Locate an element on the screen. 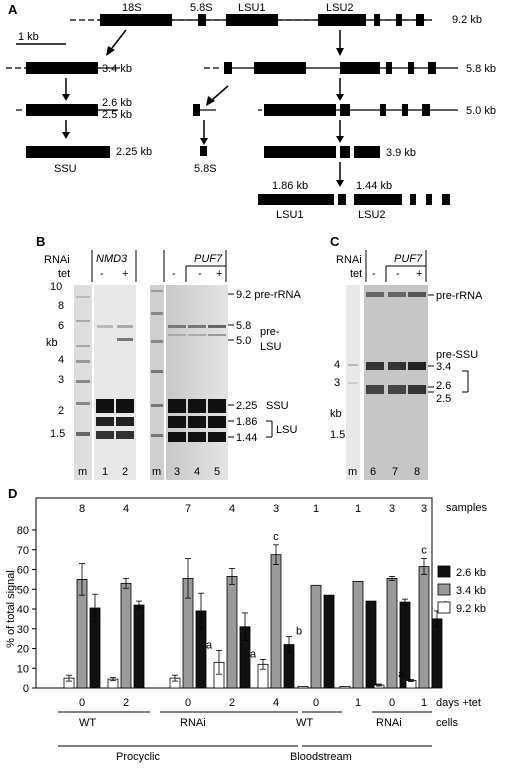 Image resolution: width=508 pixels, height=775 pixels. cells-rnai-bloodstream: RNAi is located at coordinates (389, 723).